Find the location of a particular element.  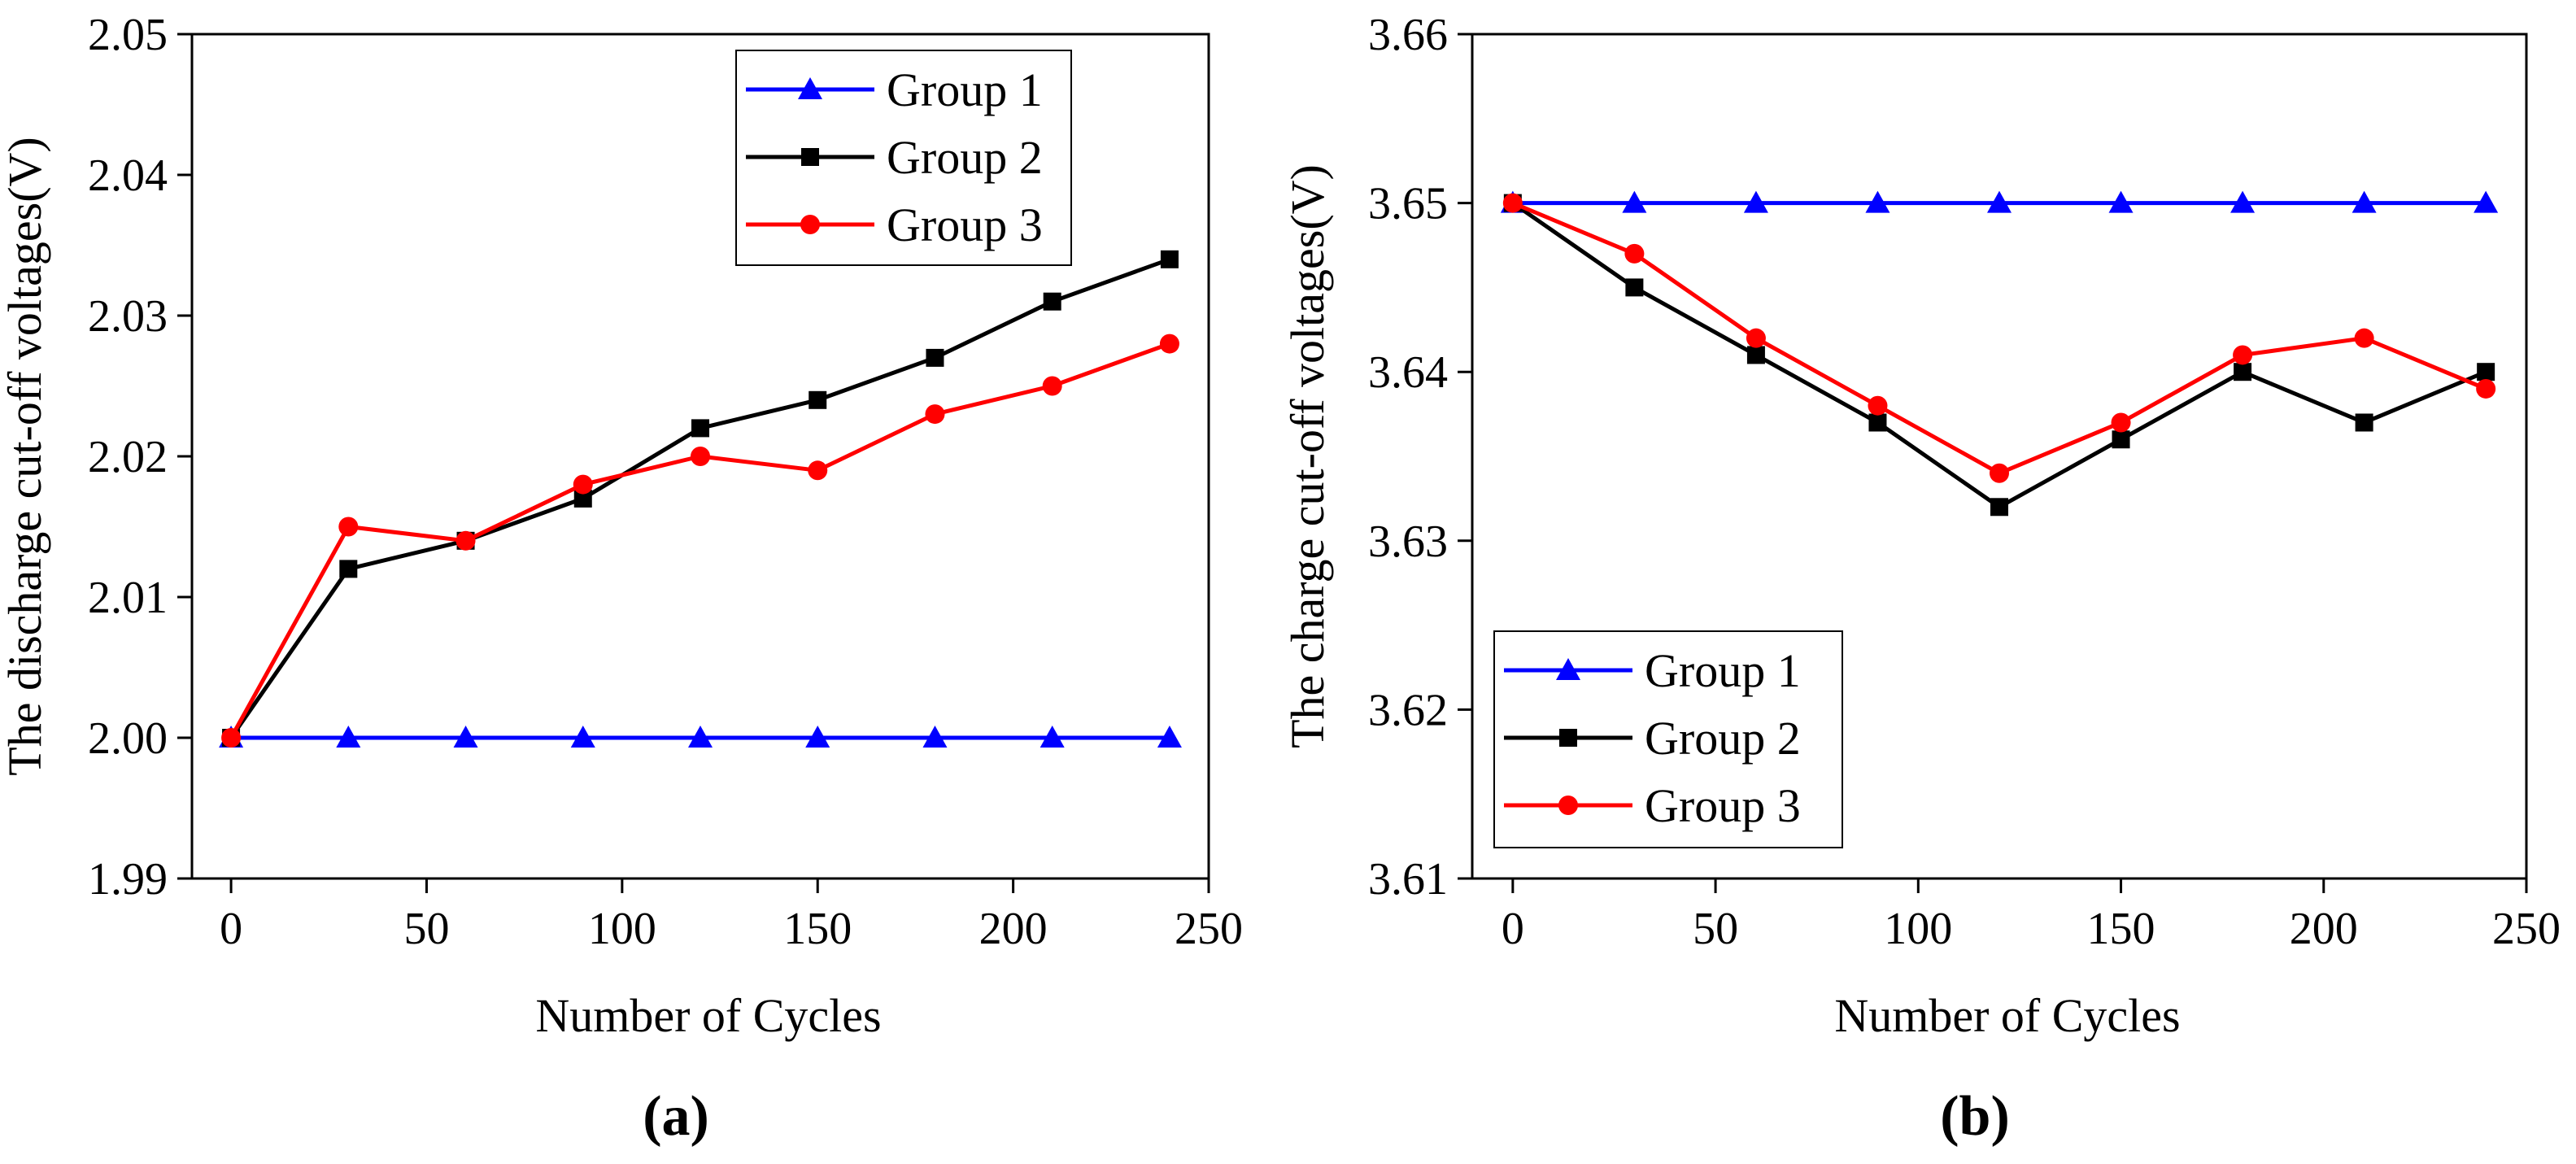

y-tick-label: 2.01 is located at coordinates (128, 598).